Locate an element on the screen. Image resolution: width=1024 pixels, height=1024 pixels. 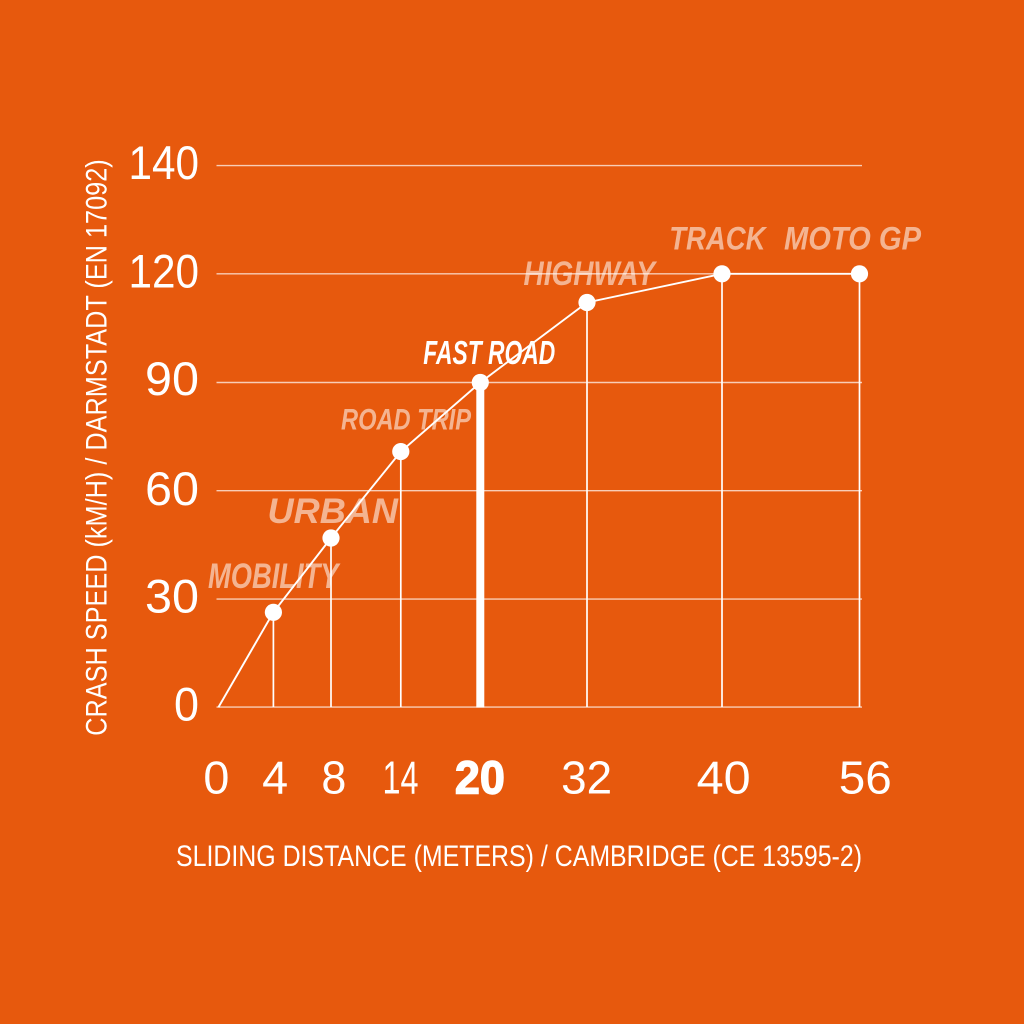
svg-text: 56 is located at coordinates (865, 778).